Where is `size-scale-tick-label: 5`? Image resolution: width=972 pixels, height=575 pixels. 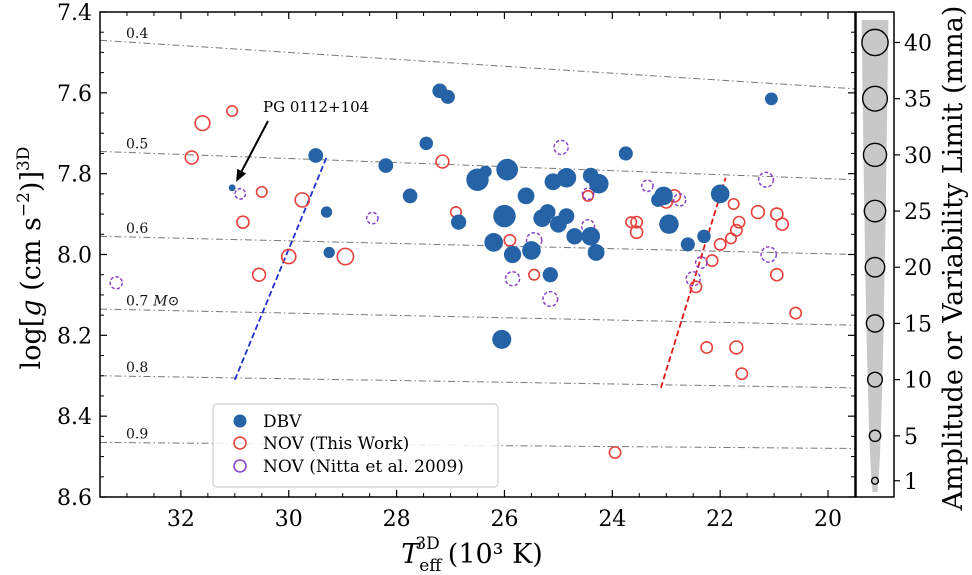 size-scale-tick-label: 5 is located at coordinates (911, 437).